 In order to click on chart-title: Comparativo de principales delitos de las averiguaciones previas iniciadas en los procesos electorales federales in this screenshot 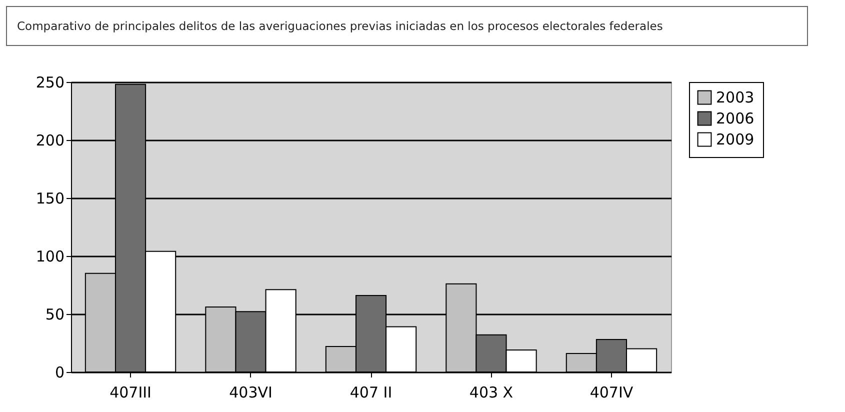, I will do `click(407, 26)`.